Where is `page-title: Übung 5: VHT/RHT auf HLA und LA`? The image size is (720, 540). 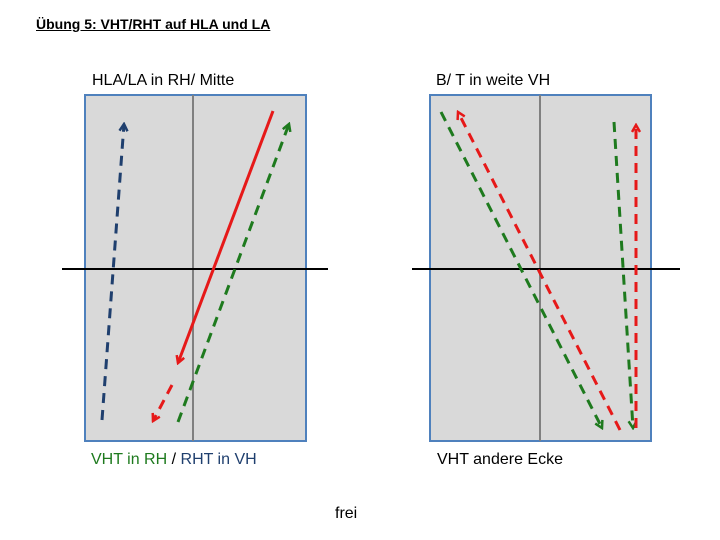
page-title: Übung 5: VHT/RHT auf HLA und LA is located at coordinates (153, 24).